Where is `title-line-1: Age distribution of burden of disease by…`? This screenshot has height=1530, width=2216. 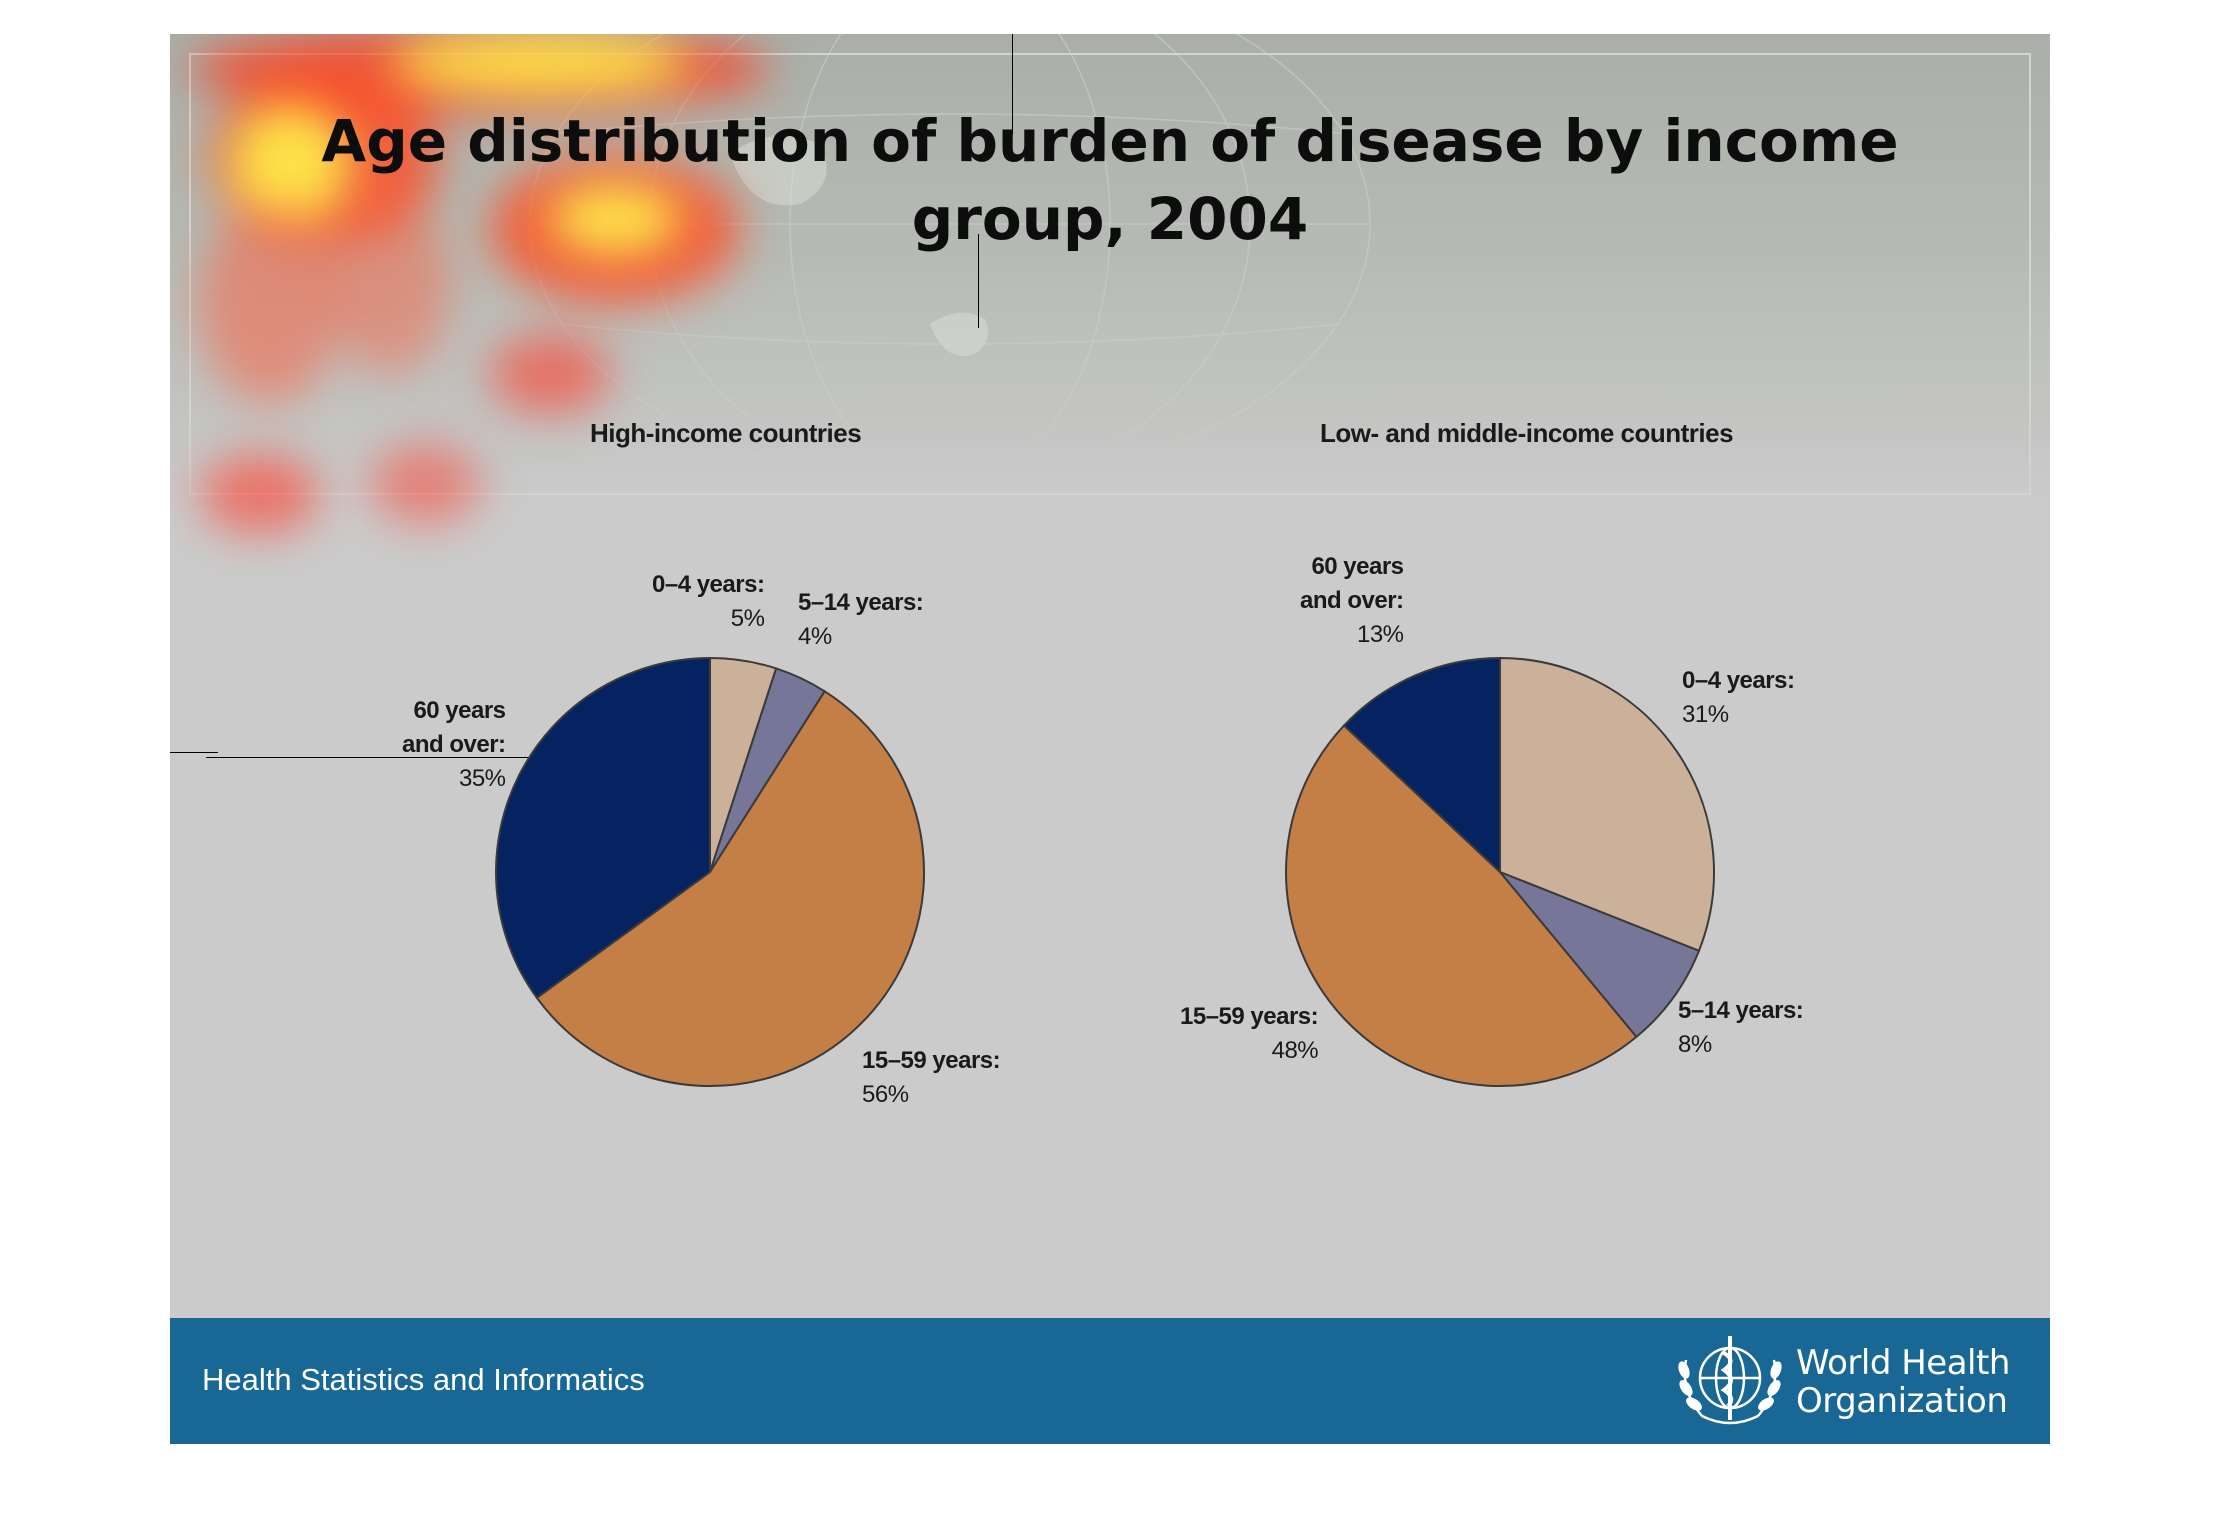 title-line-1: Age distribution of burden of disease by… is located at coordinates (1110, 141).